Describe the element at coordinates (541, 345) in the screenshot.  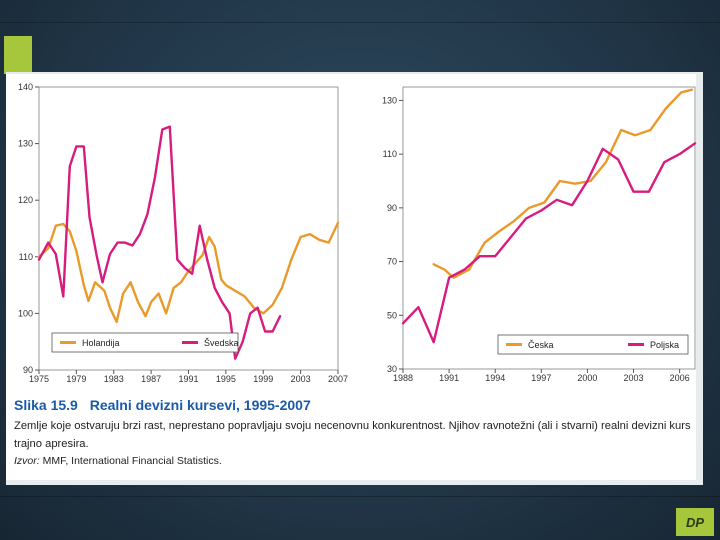
I see `legend-label: Česka` at that location.